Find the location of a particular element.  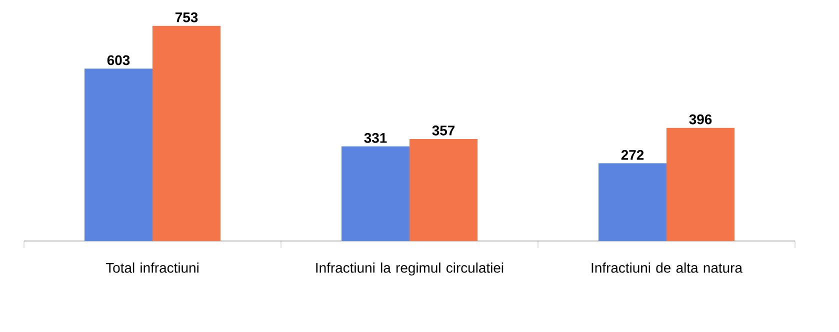

x-tick-label: Infractiuni de alta natura is located at coordinates (667, 267).